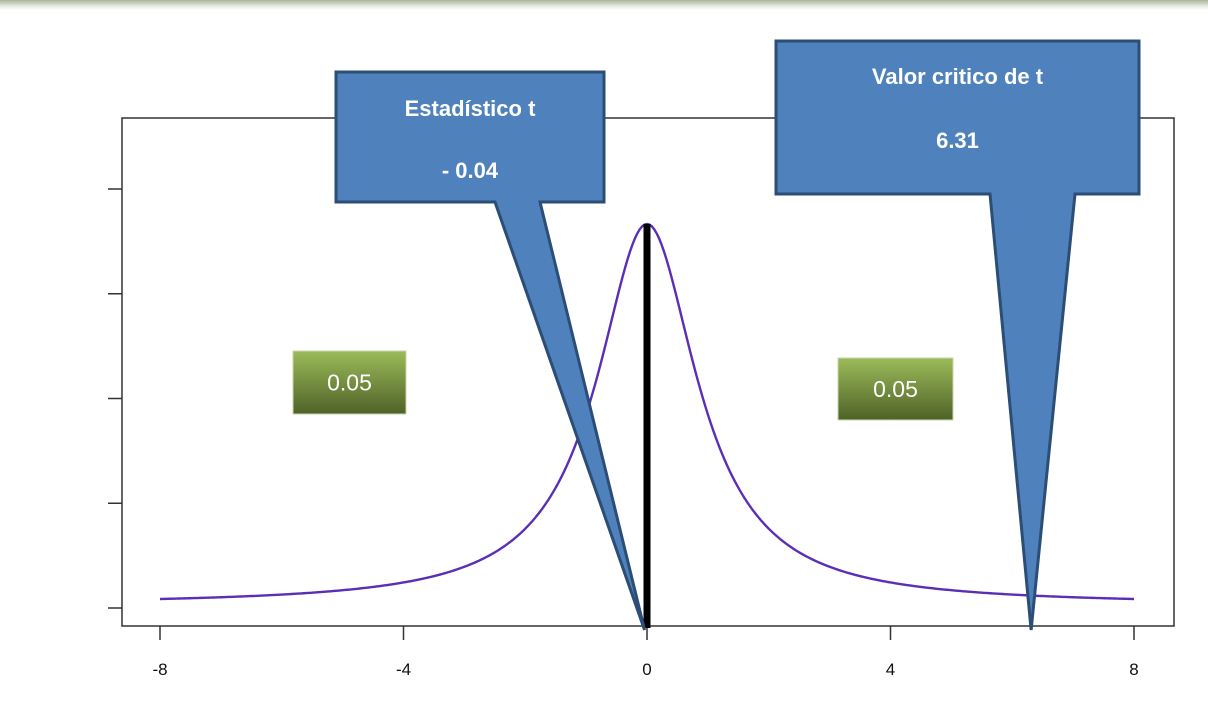 The image size is (1208, 706). I want to click on callout-title: Valor critico de t, so click(958, 76).